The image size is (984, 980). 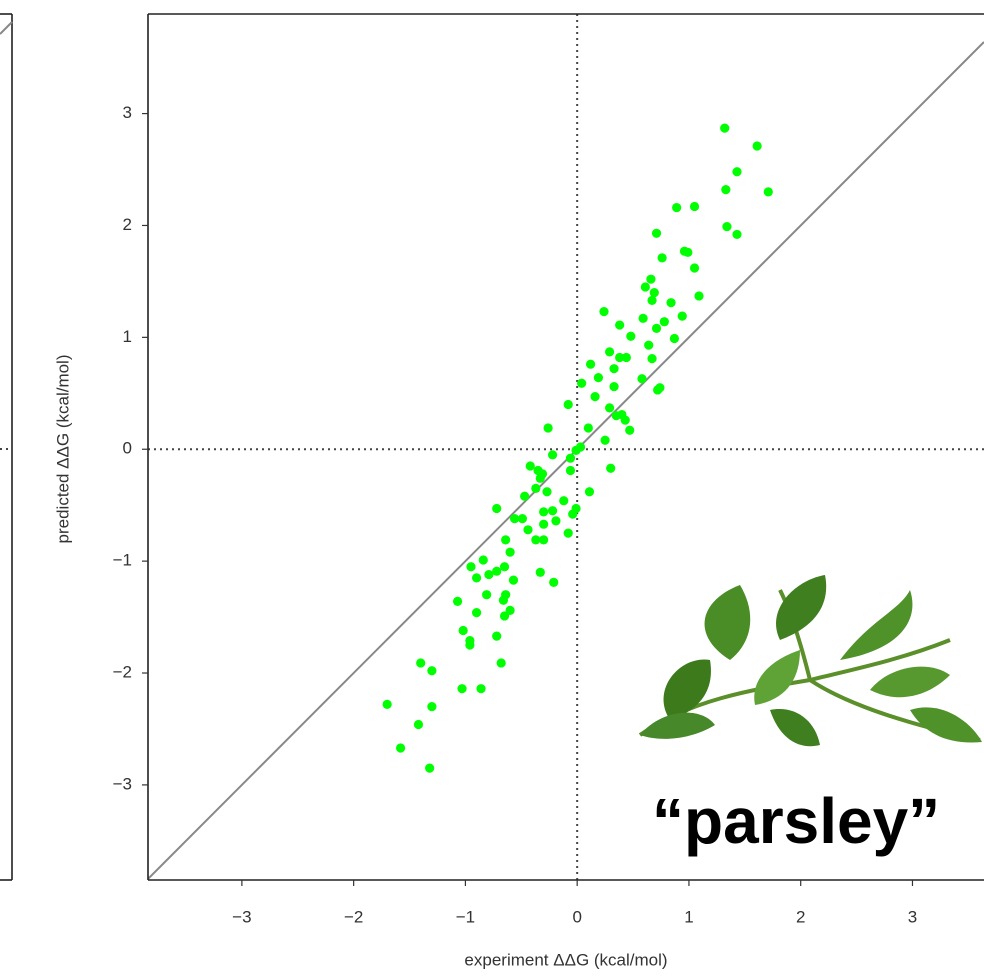 I want to click on y-tick-label: −3, so click(x=122, y=783).